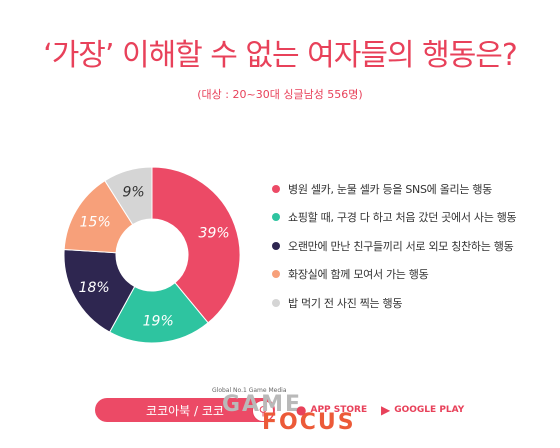 This screenshot has height=448, width=560. I want to click on magnifier-icon: ⚲, so click(263, 411).